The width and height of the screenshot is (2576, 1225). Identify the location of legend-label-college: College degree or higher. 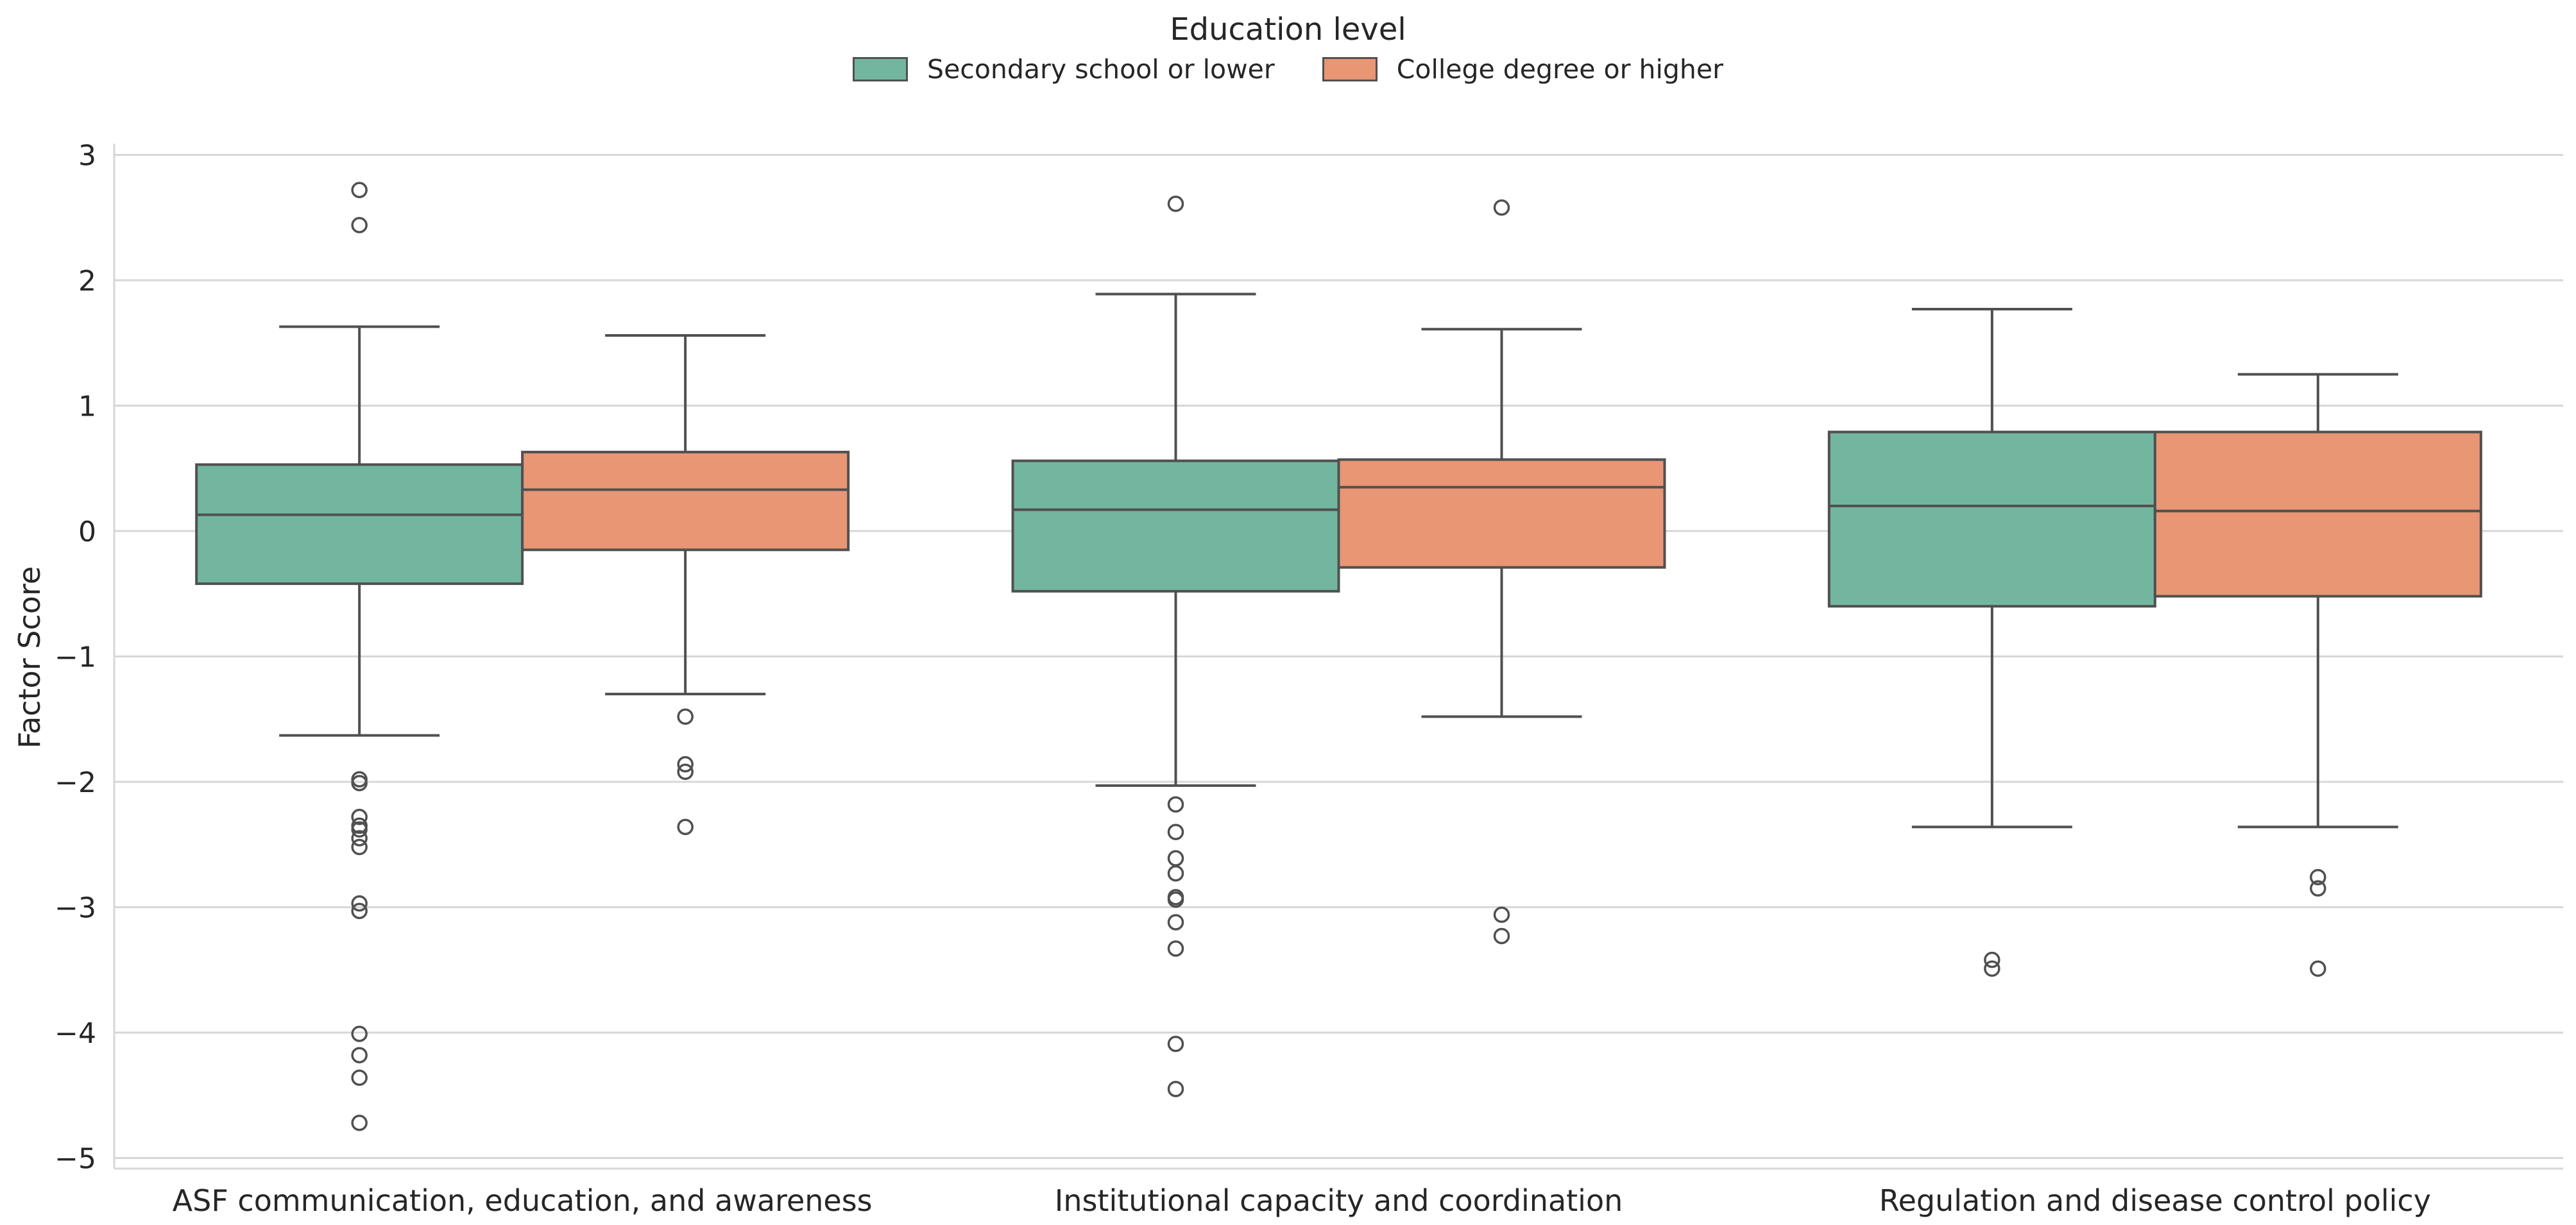
(1559, 69).